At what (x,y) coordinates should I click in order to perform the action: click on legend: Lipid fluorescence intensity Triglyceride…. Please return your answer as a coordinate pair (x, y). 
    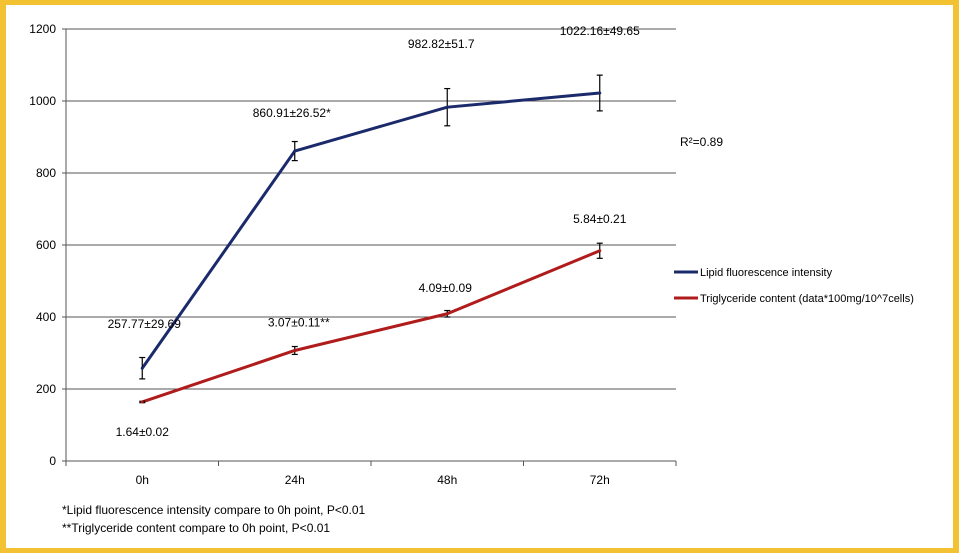
    Looking at the image, I should click on (794, 286).